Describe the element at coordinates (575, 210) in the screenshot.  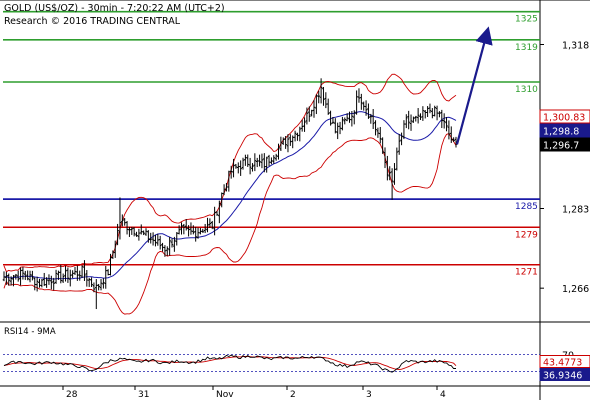
I see `y-tick-label: 1,283` at that location.